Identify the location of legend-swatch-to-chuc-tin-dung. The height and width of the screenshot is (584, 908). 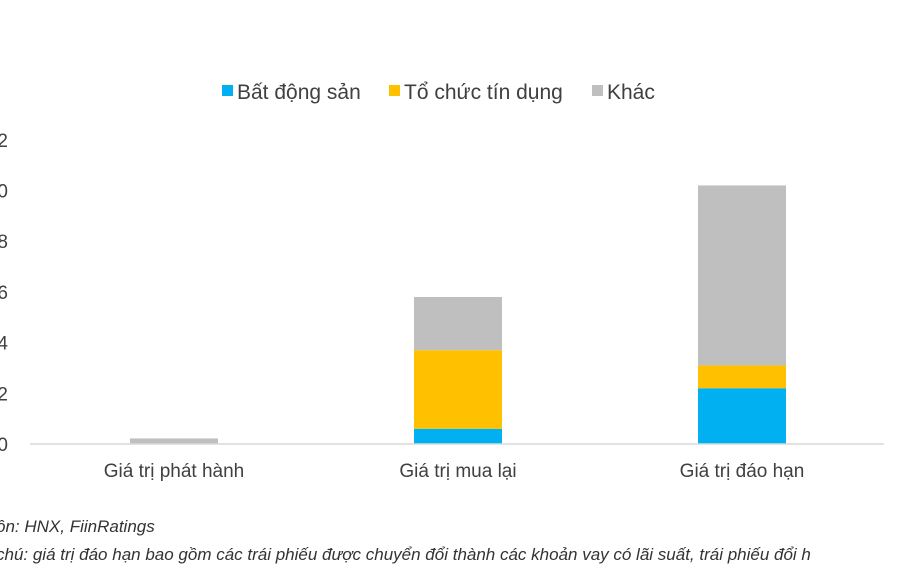
(394, 90).